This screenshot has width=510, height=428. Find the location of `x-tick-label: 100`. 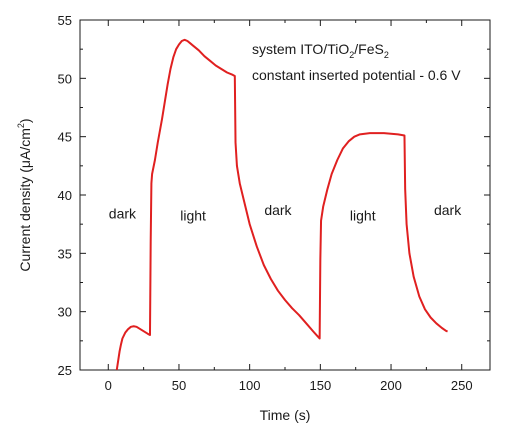

x-tick-label: 100 is located at coordinates (250, 385).